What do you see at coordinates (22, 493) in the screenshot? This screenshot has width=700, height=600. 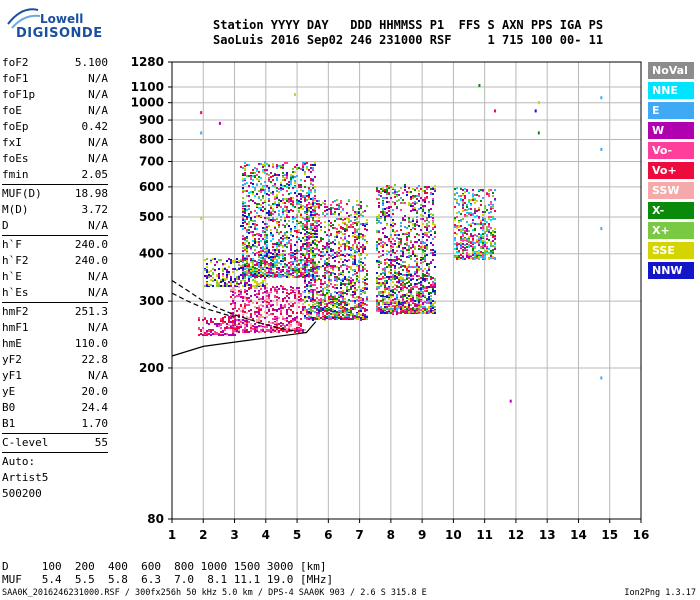 I see `artist-info: 500200` at bounding box center [22, 493].